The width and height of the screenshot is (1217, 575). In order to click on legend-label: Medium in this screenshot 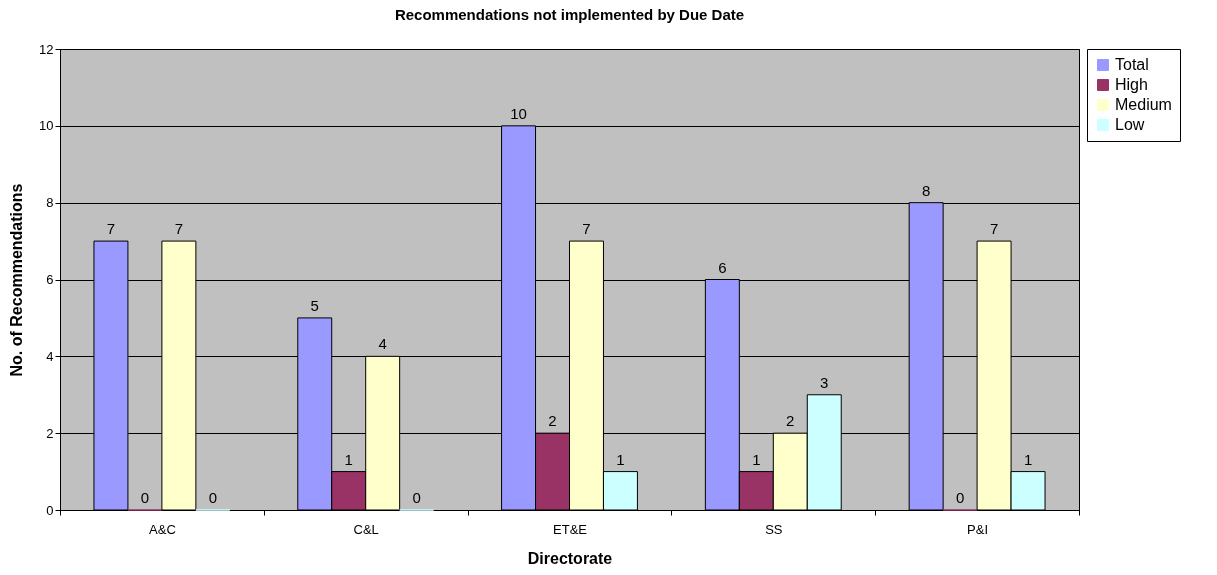, I will do `click(1143, 104)`.